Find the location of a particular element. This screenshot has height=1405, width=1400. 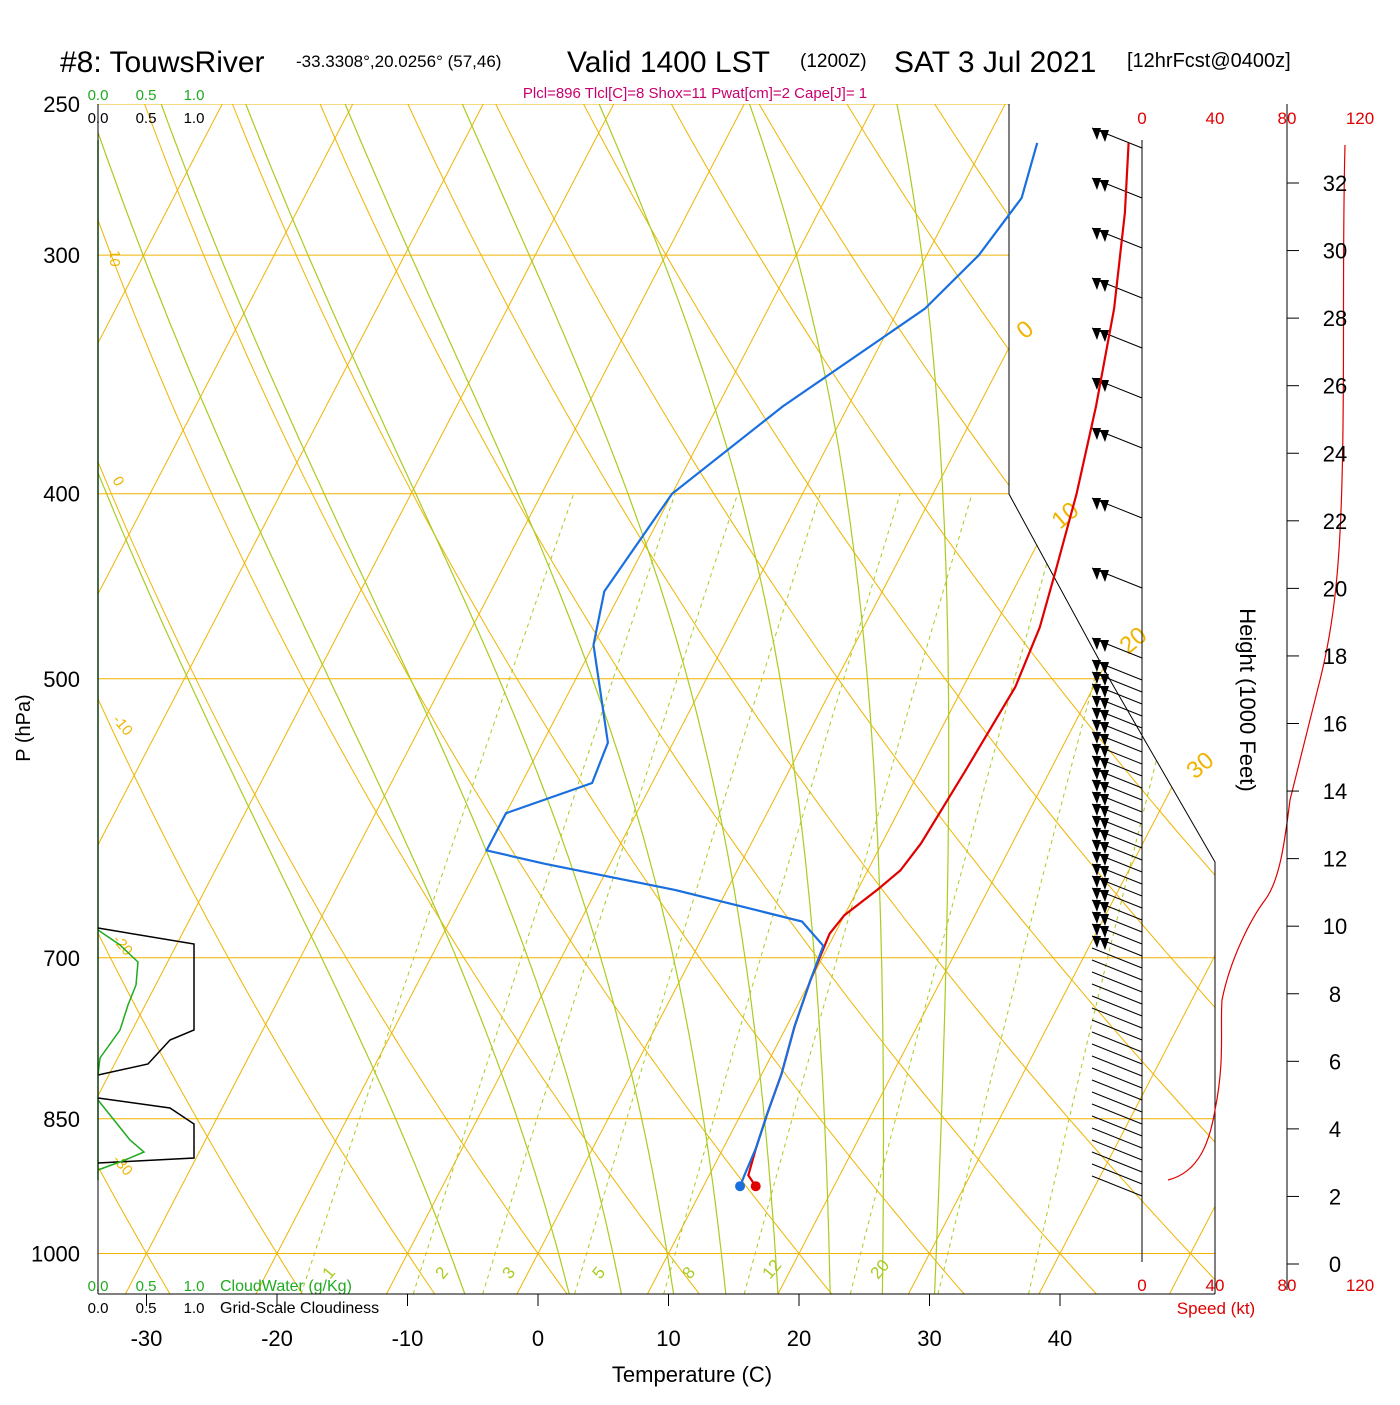

forecast-info: [12hrFcst@0400z] is located at coordinates (1209, 61).